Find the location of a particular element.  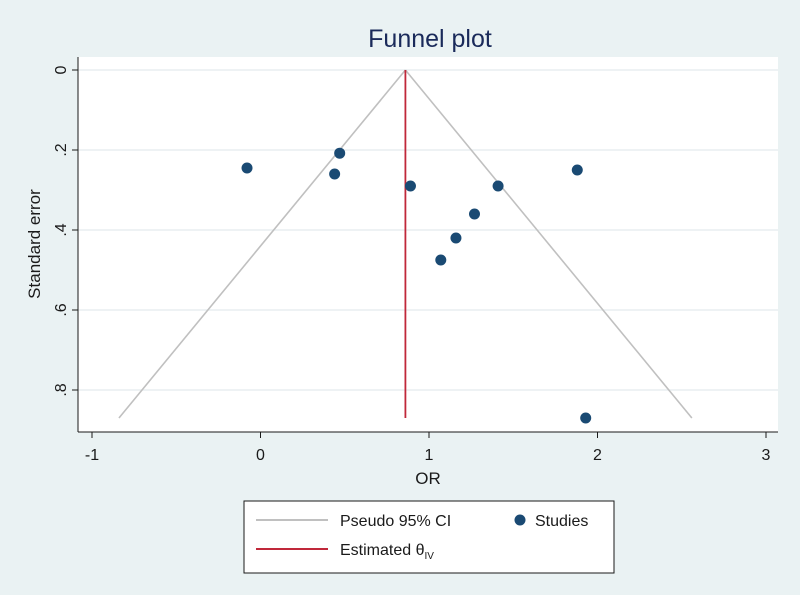

legend-estimate-label-sub: IV is located at coordinates (429, 556).